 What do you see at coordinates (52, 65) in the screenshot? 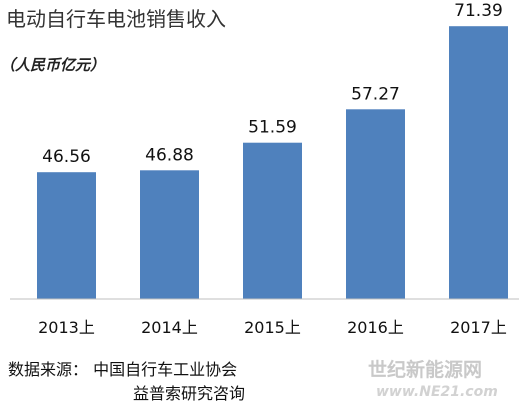
I see `chart-subtitle: （人民币亿元）` at bounding box center [52, 65].